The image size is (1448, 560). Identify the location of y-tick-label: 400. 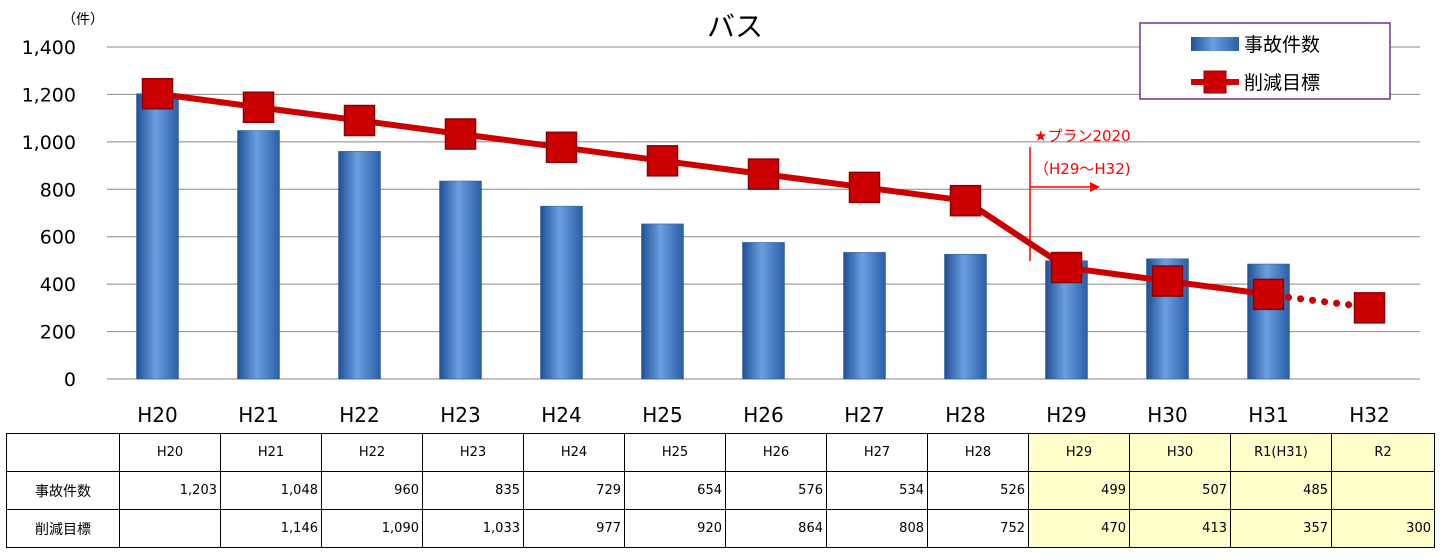
(58, 285).